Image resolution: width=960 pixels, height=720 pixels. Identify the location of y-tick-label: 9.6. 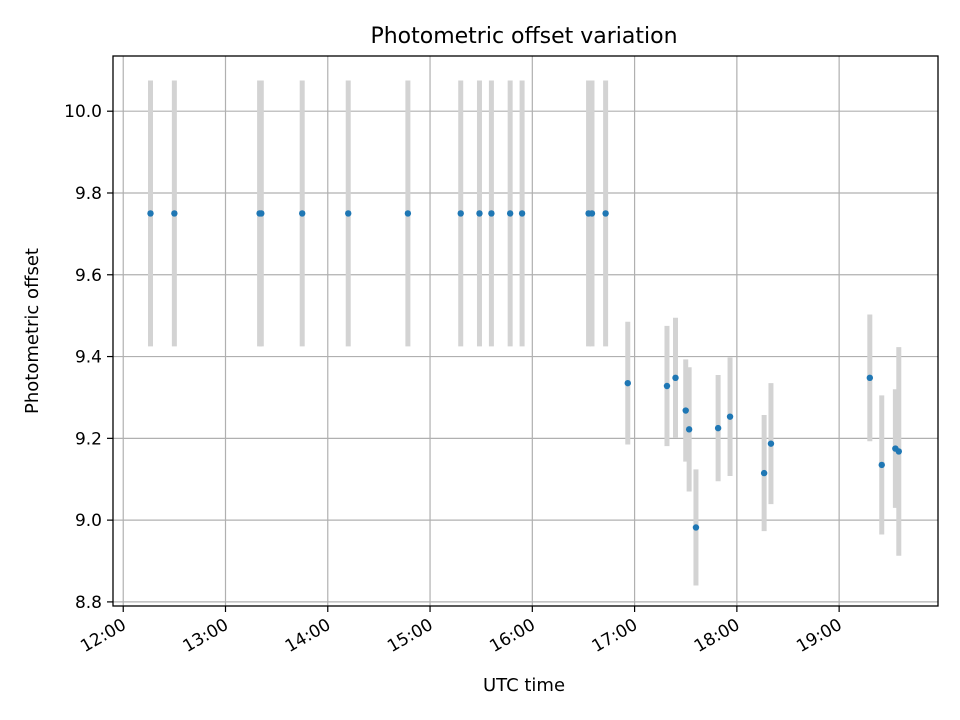
(88, 276).